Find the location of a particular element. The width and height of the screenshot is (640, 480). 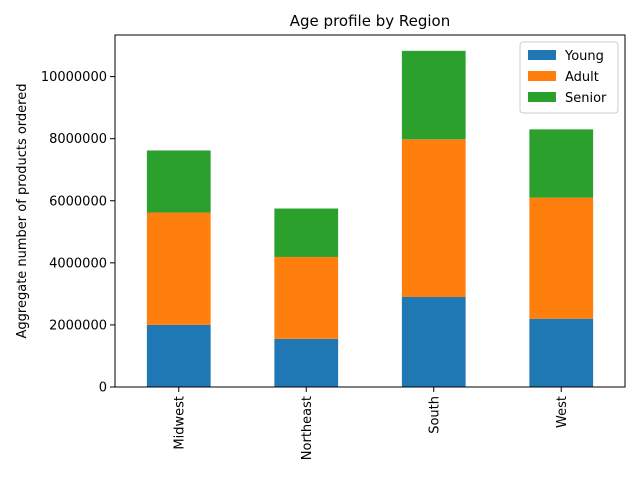

bar-young-west is located at coordinates (561, 352).